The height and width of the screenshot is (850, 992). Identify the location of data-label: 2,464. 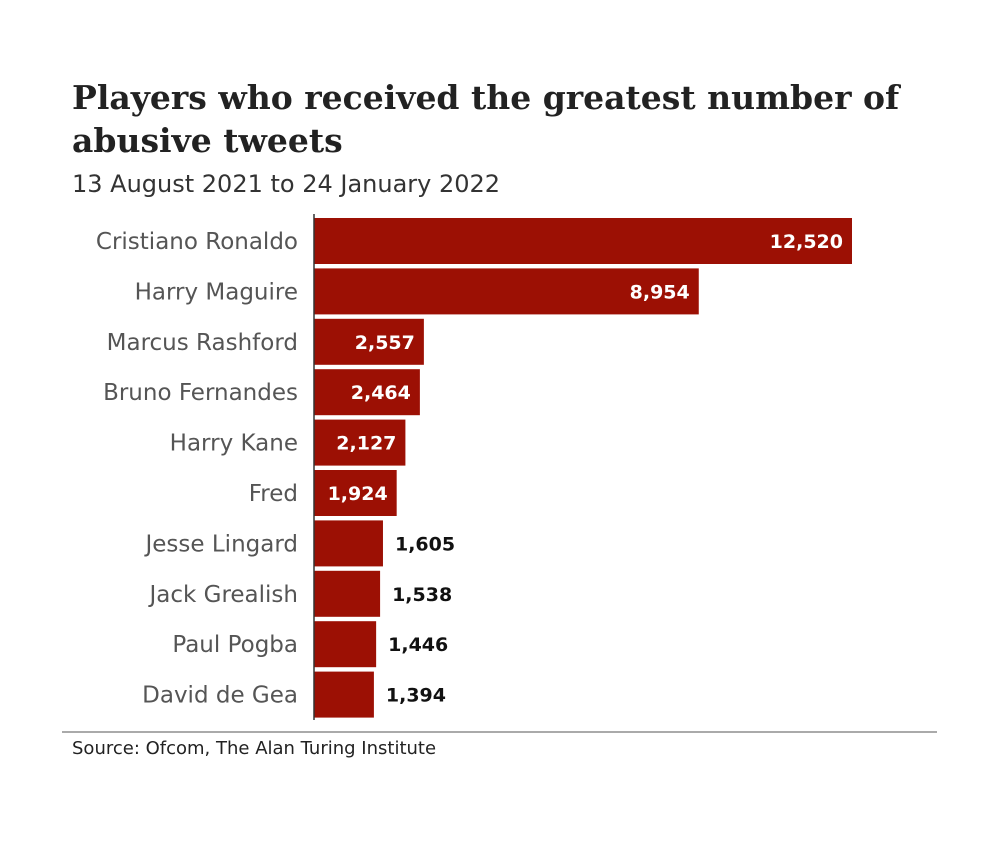
(381, 393).